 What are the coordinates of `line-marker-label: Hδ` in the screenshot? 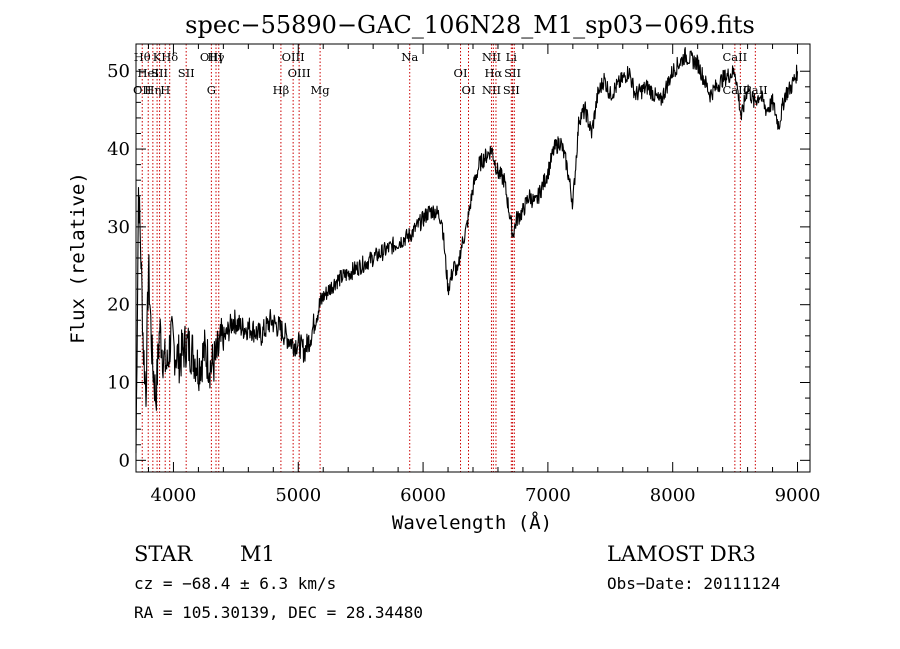 It's located at (169, 57).